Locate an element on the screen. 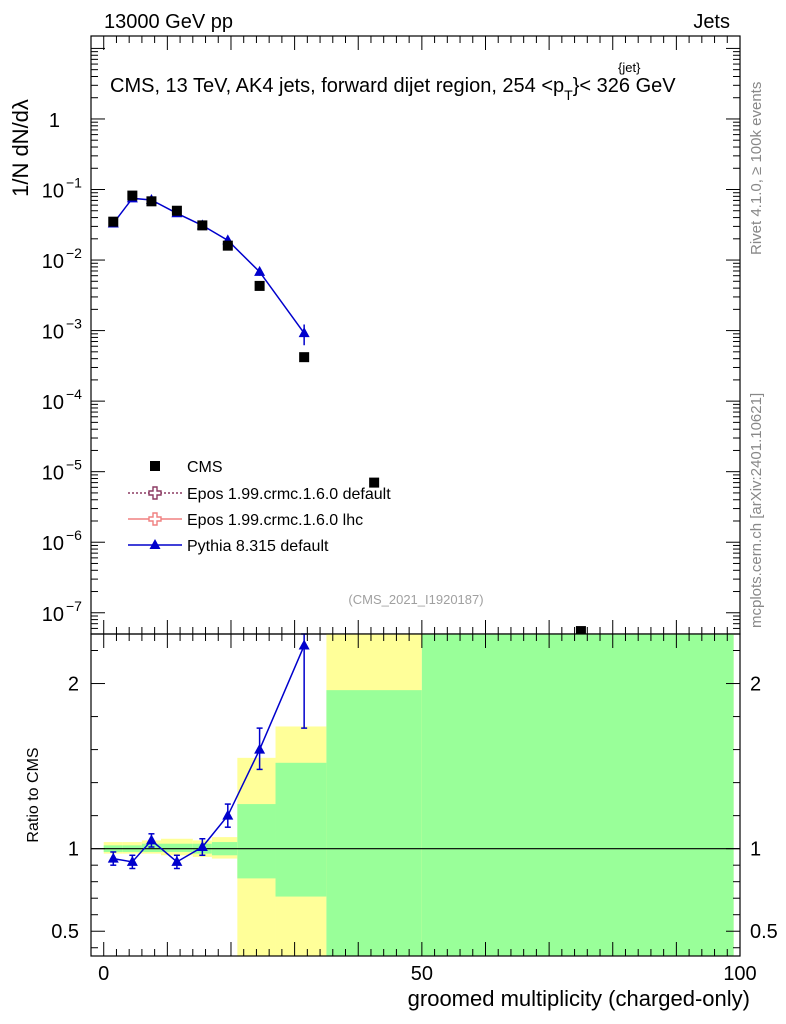 The image size is (786, 1024). header-jets-label: Jets is located at coordinates (711, 22).